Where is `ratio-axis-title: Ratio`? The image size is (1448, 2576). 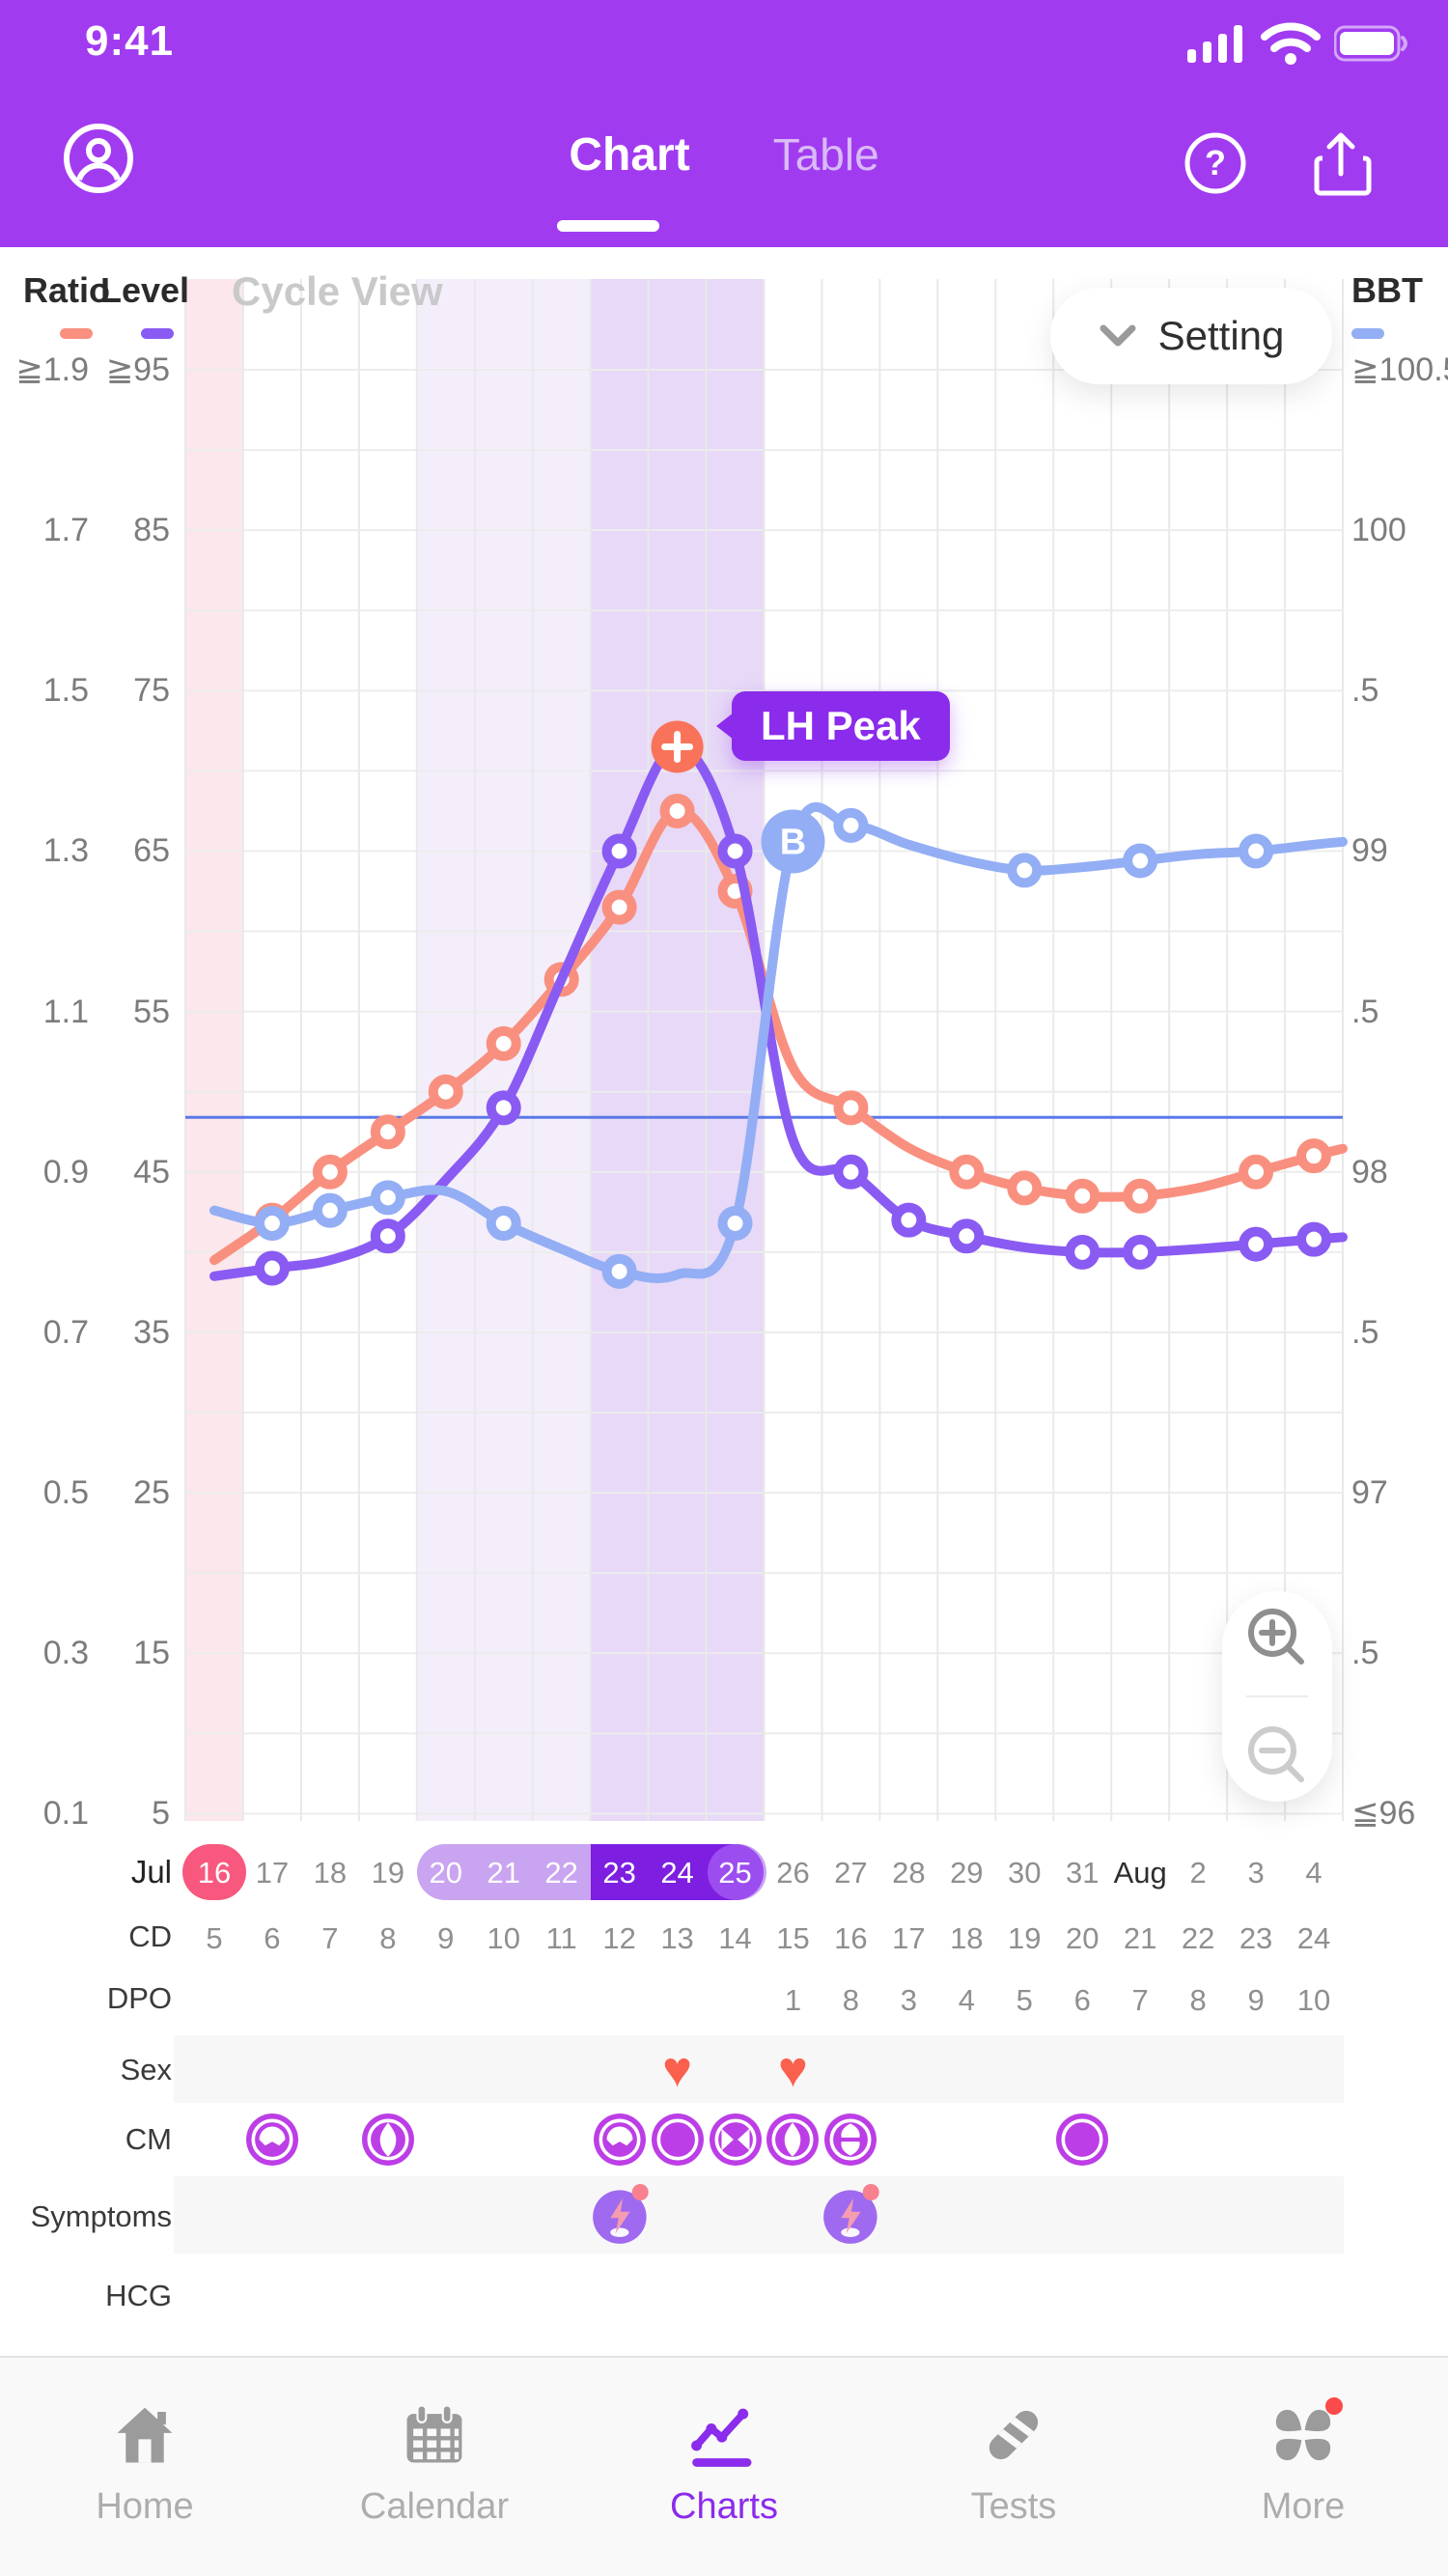 ratio-axis-title: Ratio is located at coordinates (66, 290).